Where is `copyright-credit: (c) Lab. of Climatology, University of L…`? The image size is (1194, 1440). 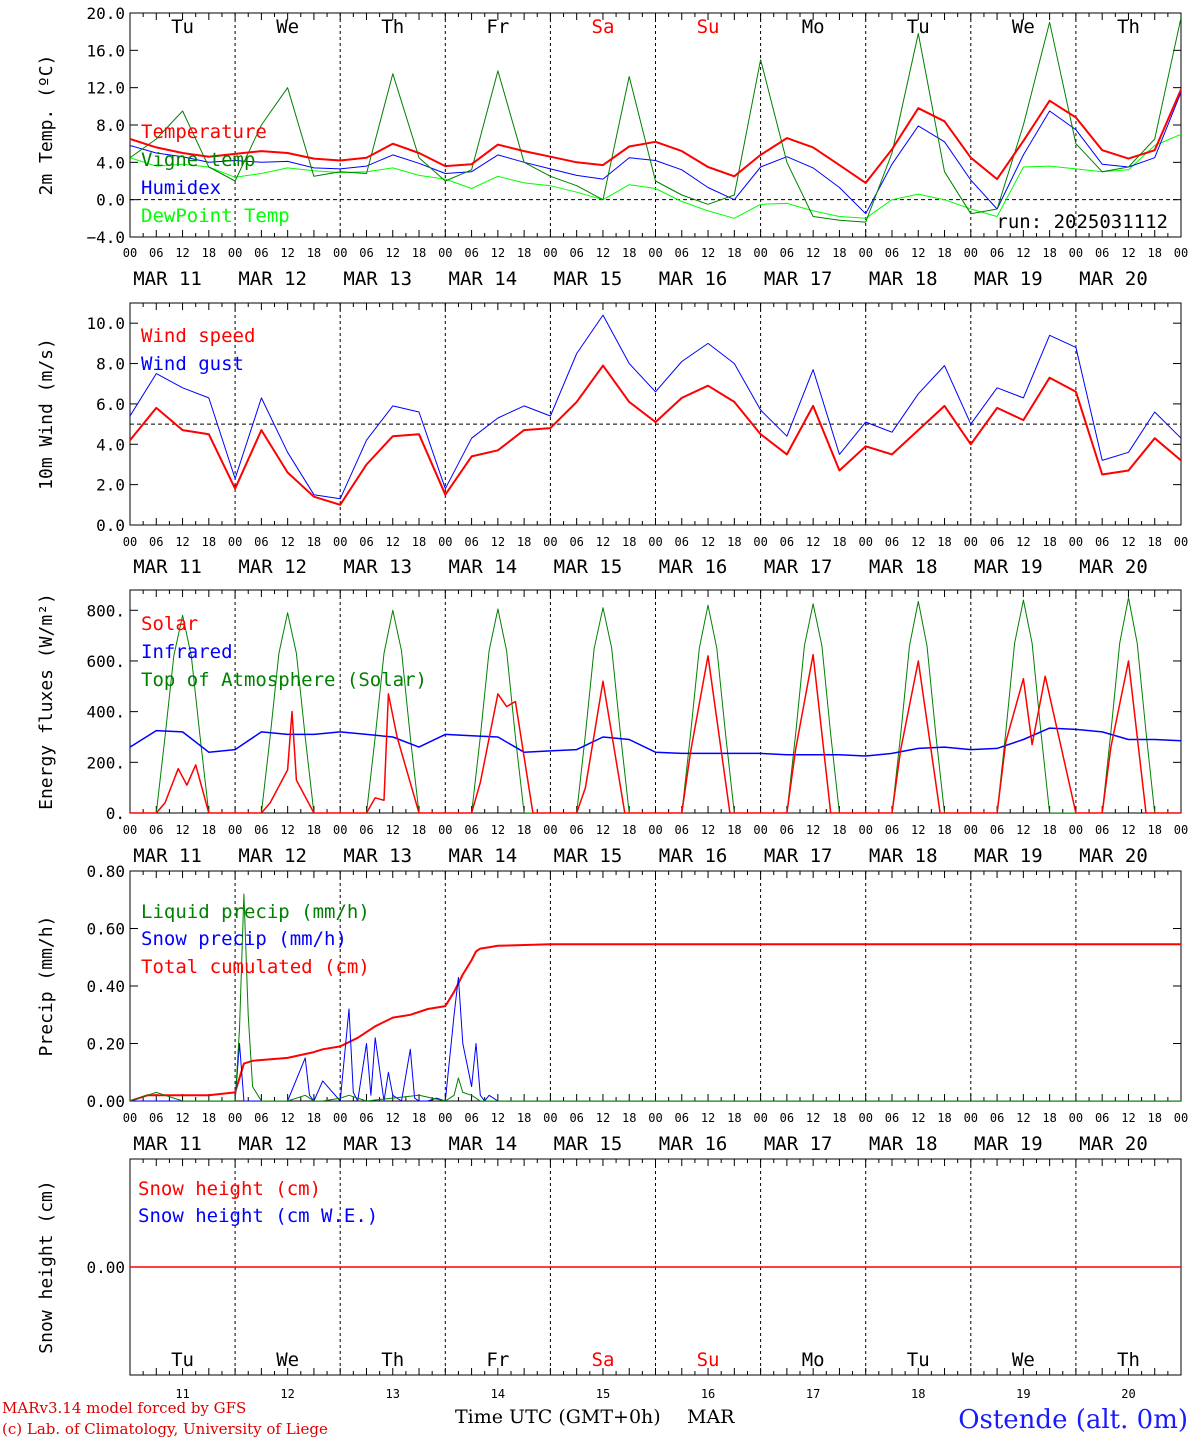
copyright-credit: (c) Lab. of Climatology, University of L… is located at coordinates (165, 1429).